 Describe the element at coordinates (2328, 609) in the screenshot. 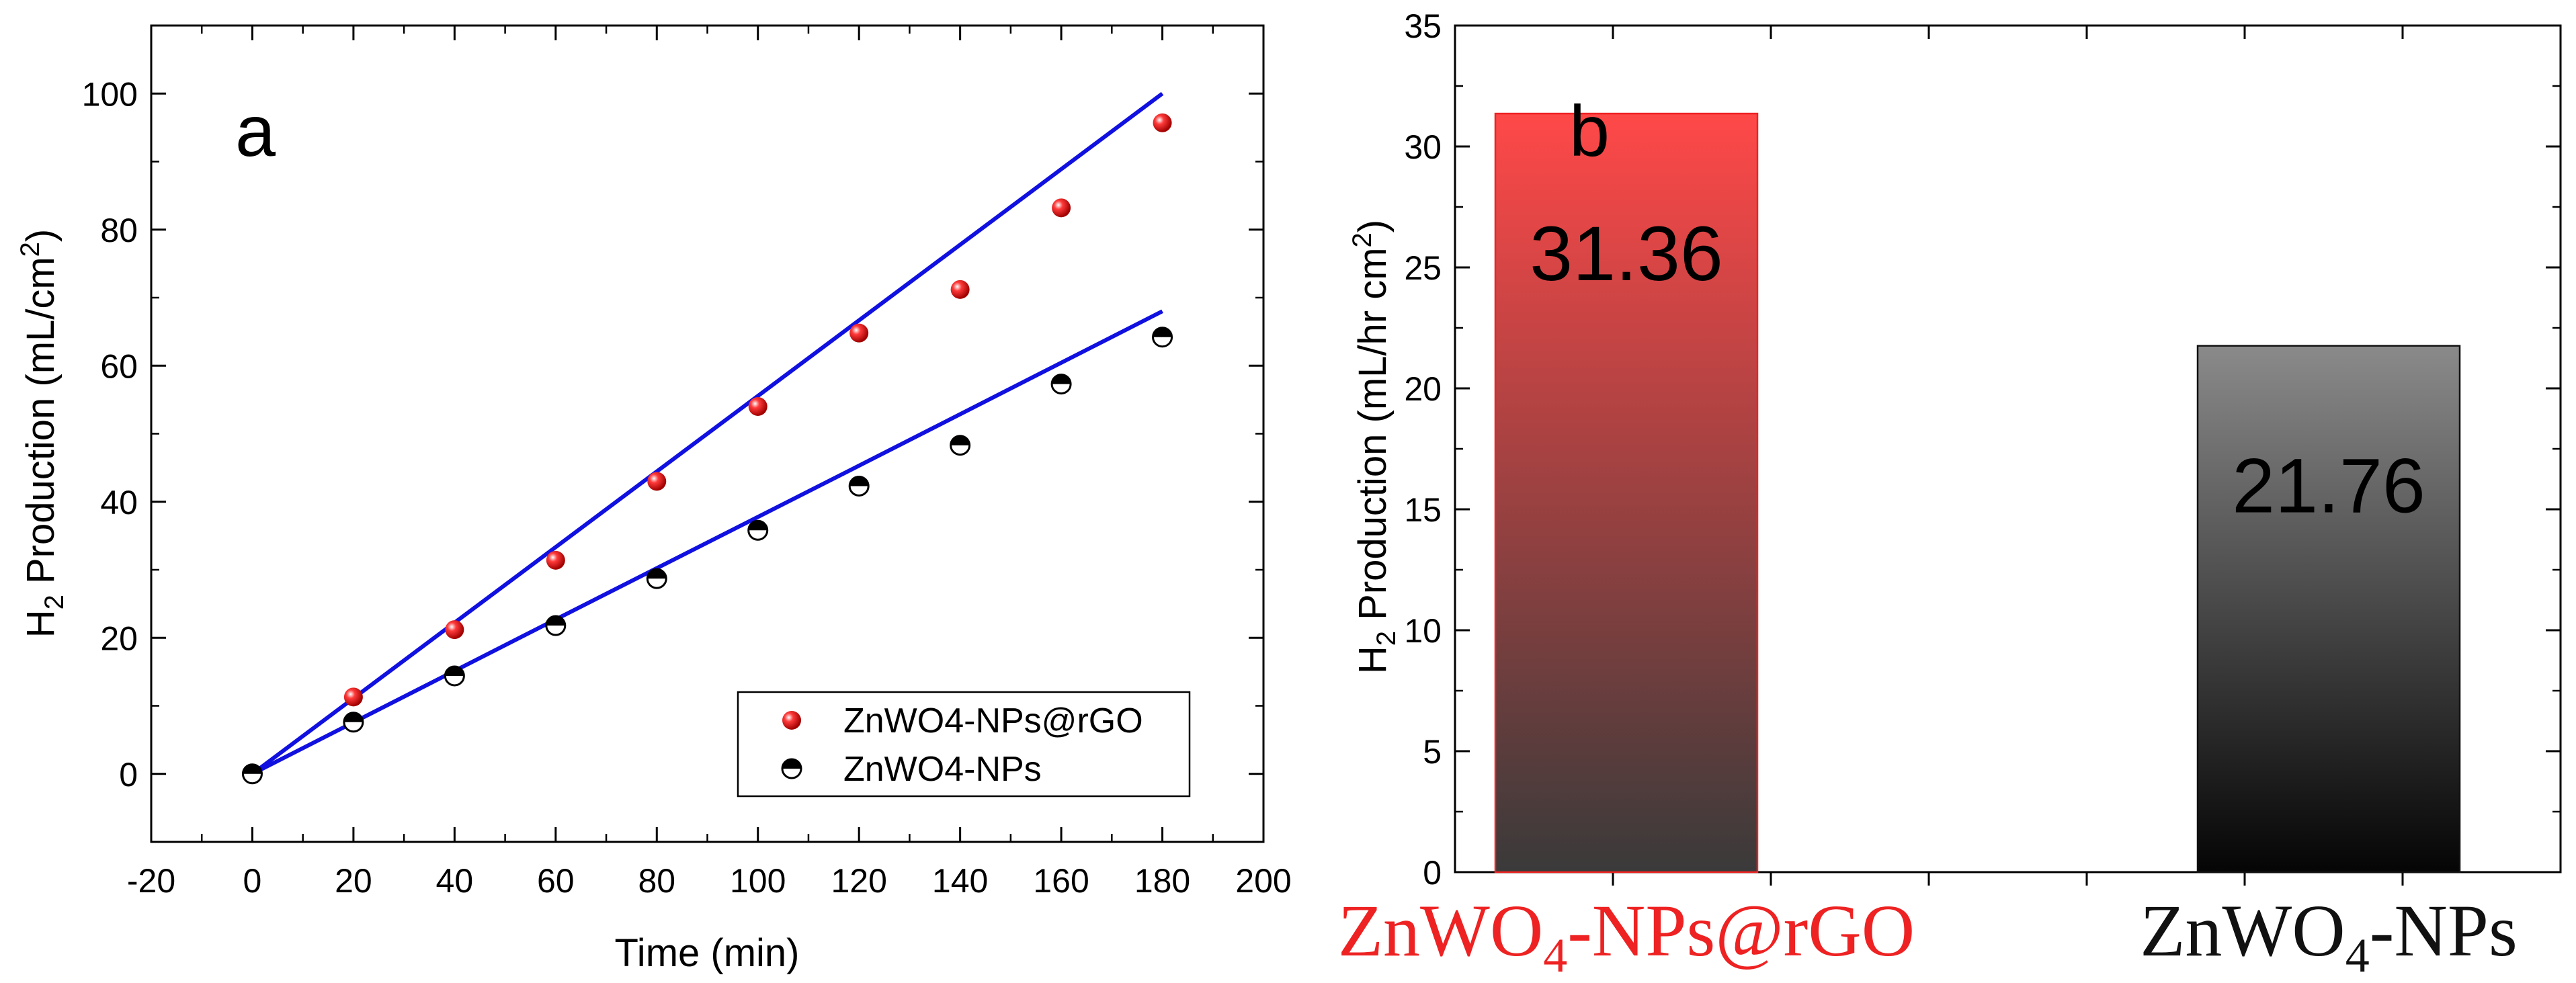

I see `bar-nps` at that location.